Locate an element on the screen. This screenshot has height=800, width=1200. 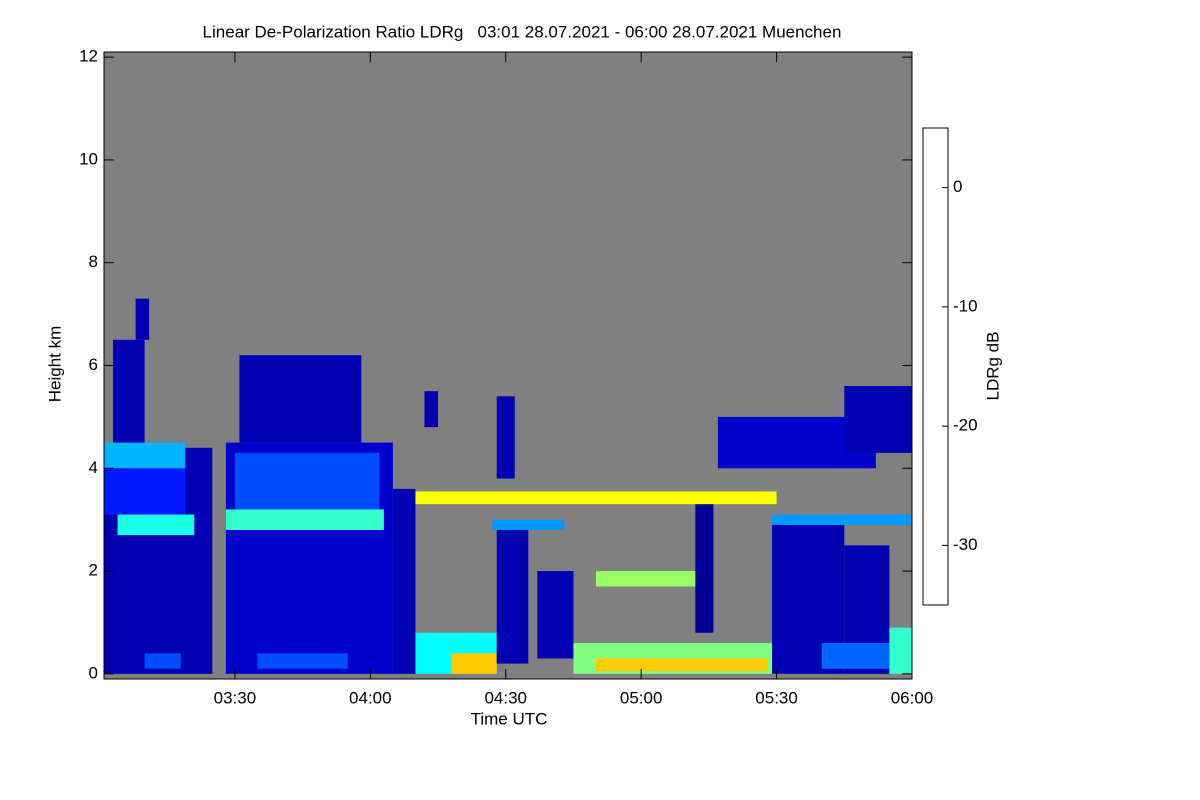
colorbar-tick-label: -20 is located at coordinates (965, 425).